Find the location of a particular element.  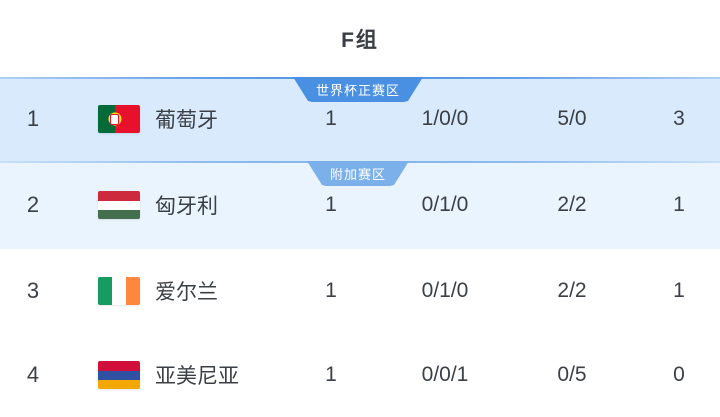

rank-cell: 1 is located at coordinates (33, 118).